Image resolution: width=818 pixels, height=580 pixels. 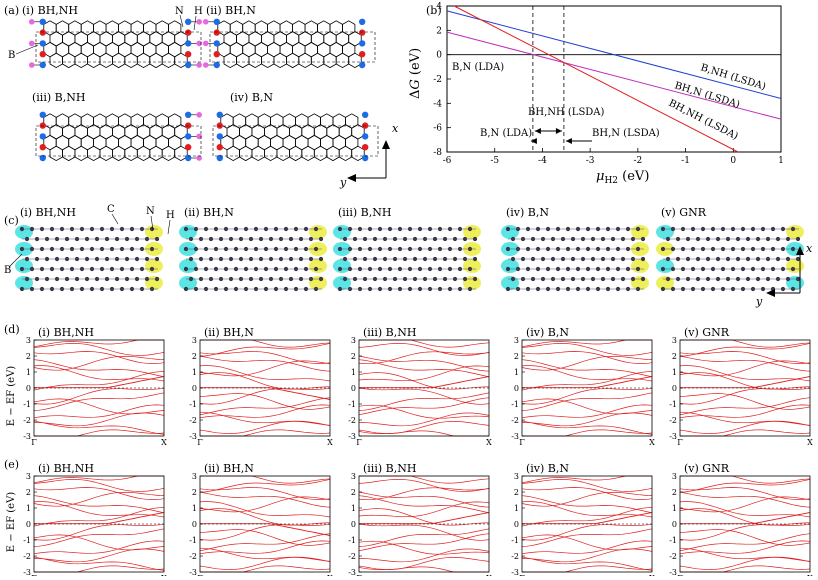 I want to click on band-plot-4: 3 2 1 0 -1 -2 -3Γ X (iv) B,N, so click(x=583, y=386).